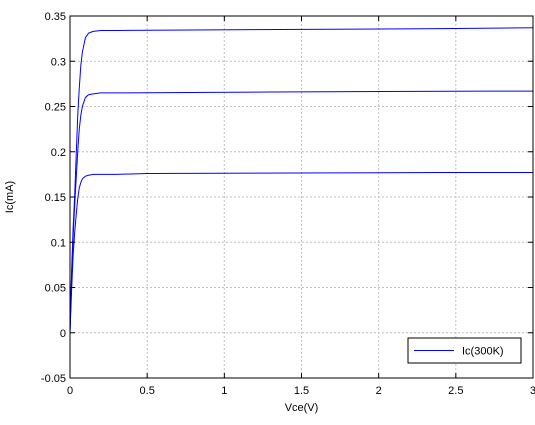 Image resolution: width=535 pixels, height=425 pixels. What do you see at coordinates (58, 153) in the screenshot?
I see `y-tick-label: 0.2` at bounding box center [58, 153].